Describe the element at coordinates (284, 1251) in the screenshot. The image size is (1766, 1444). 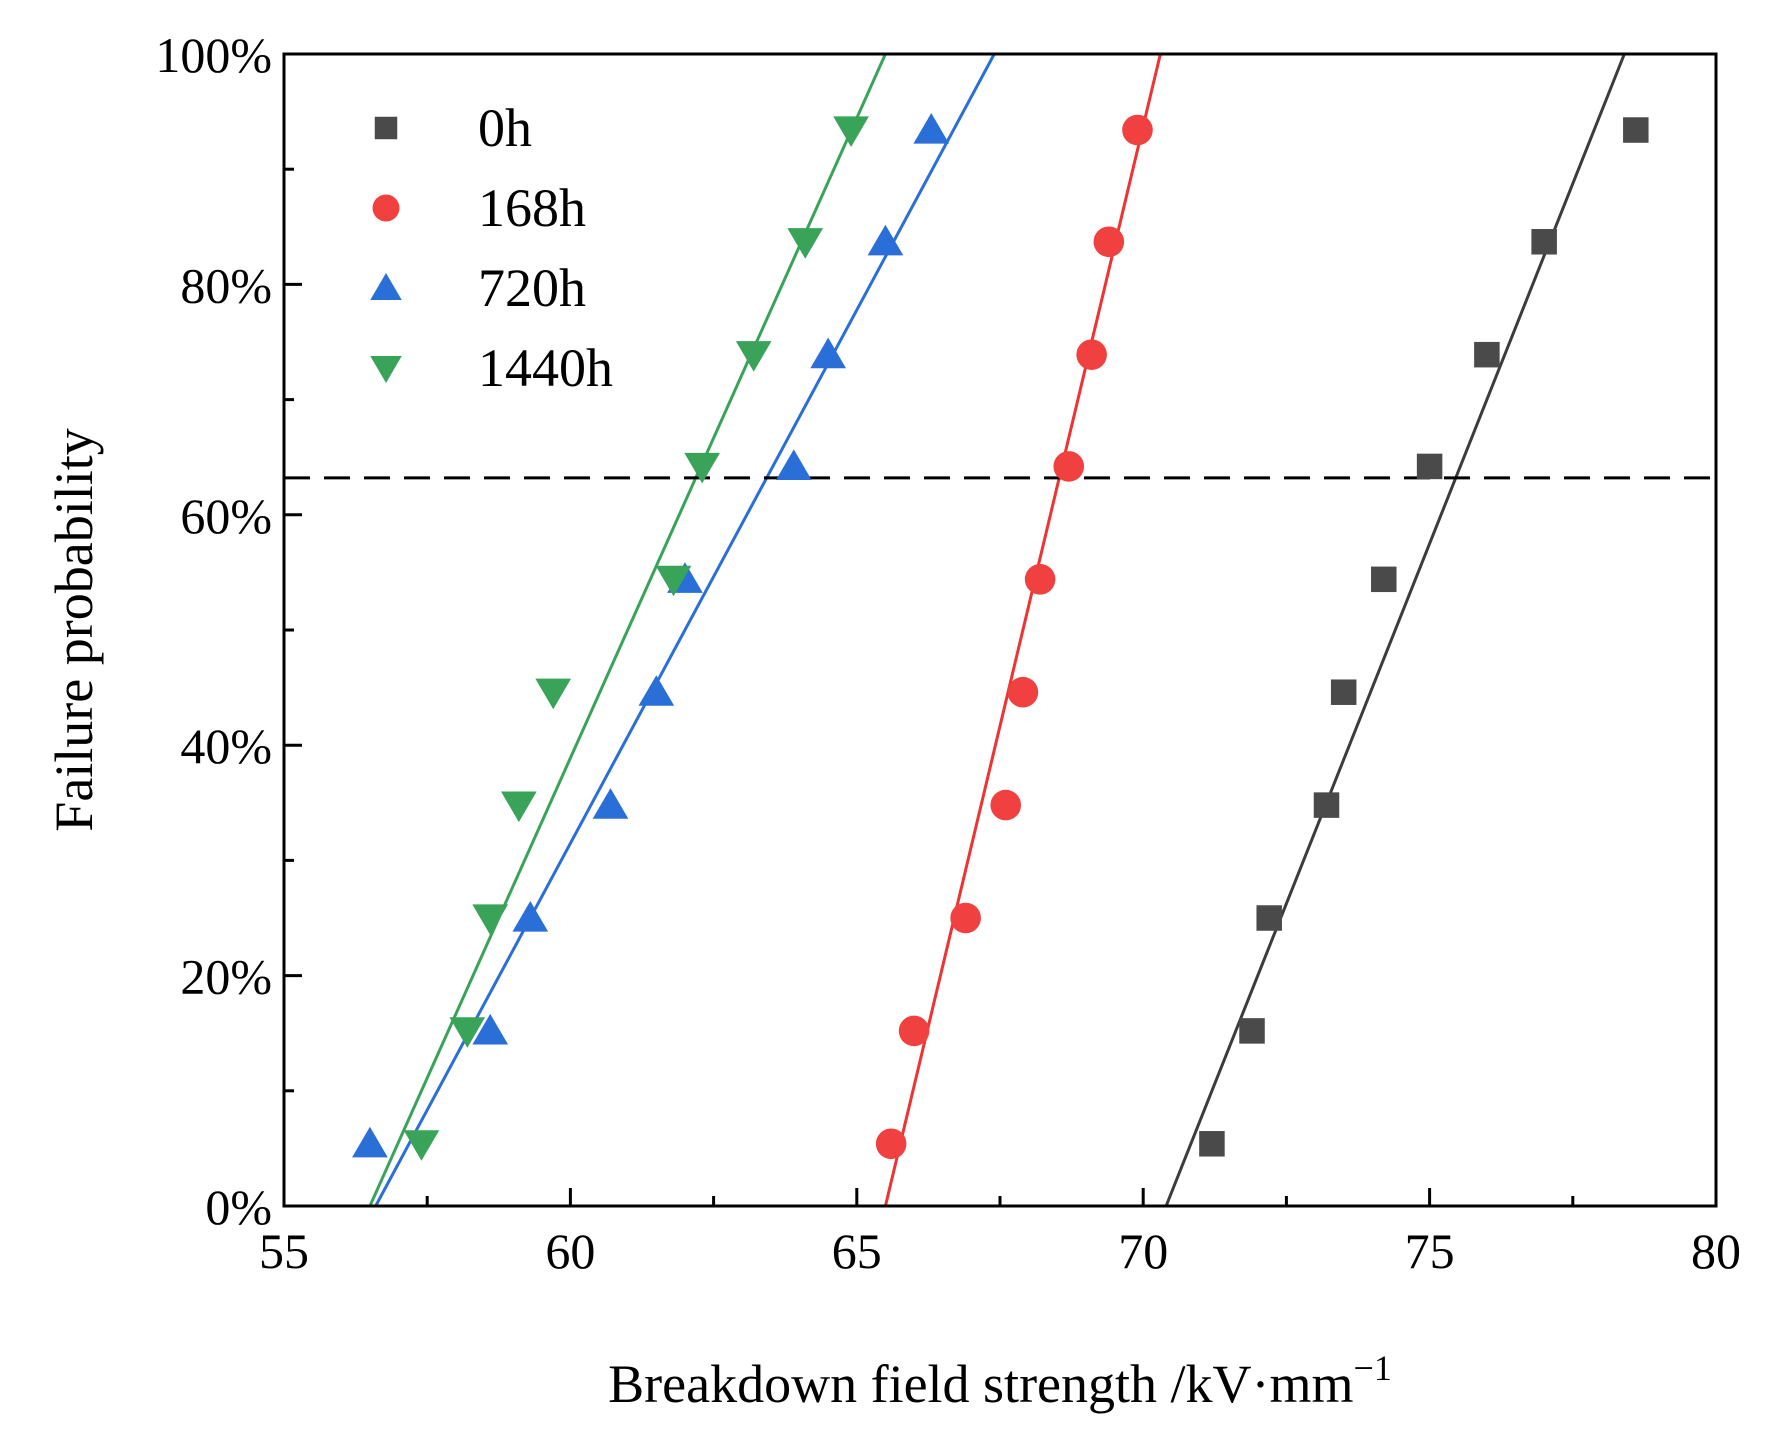
I see `x-tick-label: 55` at that location.